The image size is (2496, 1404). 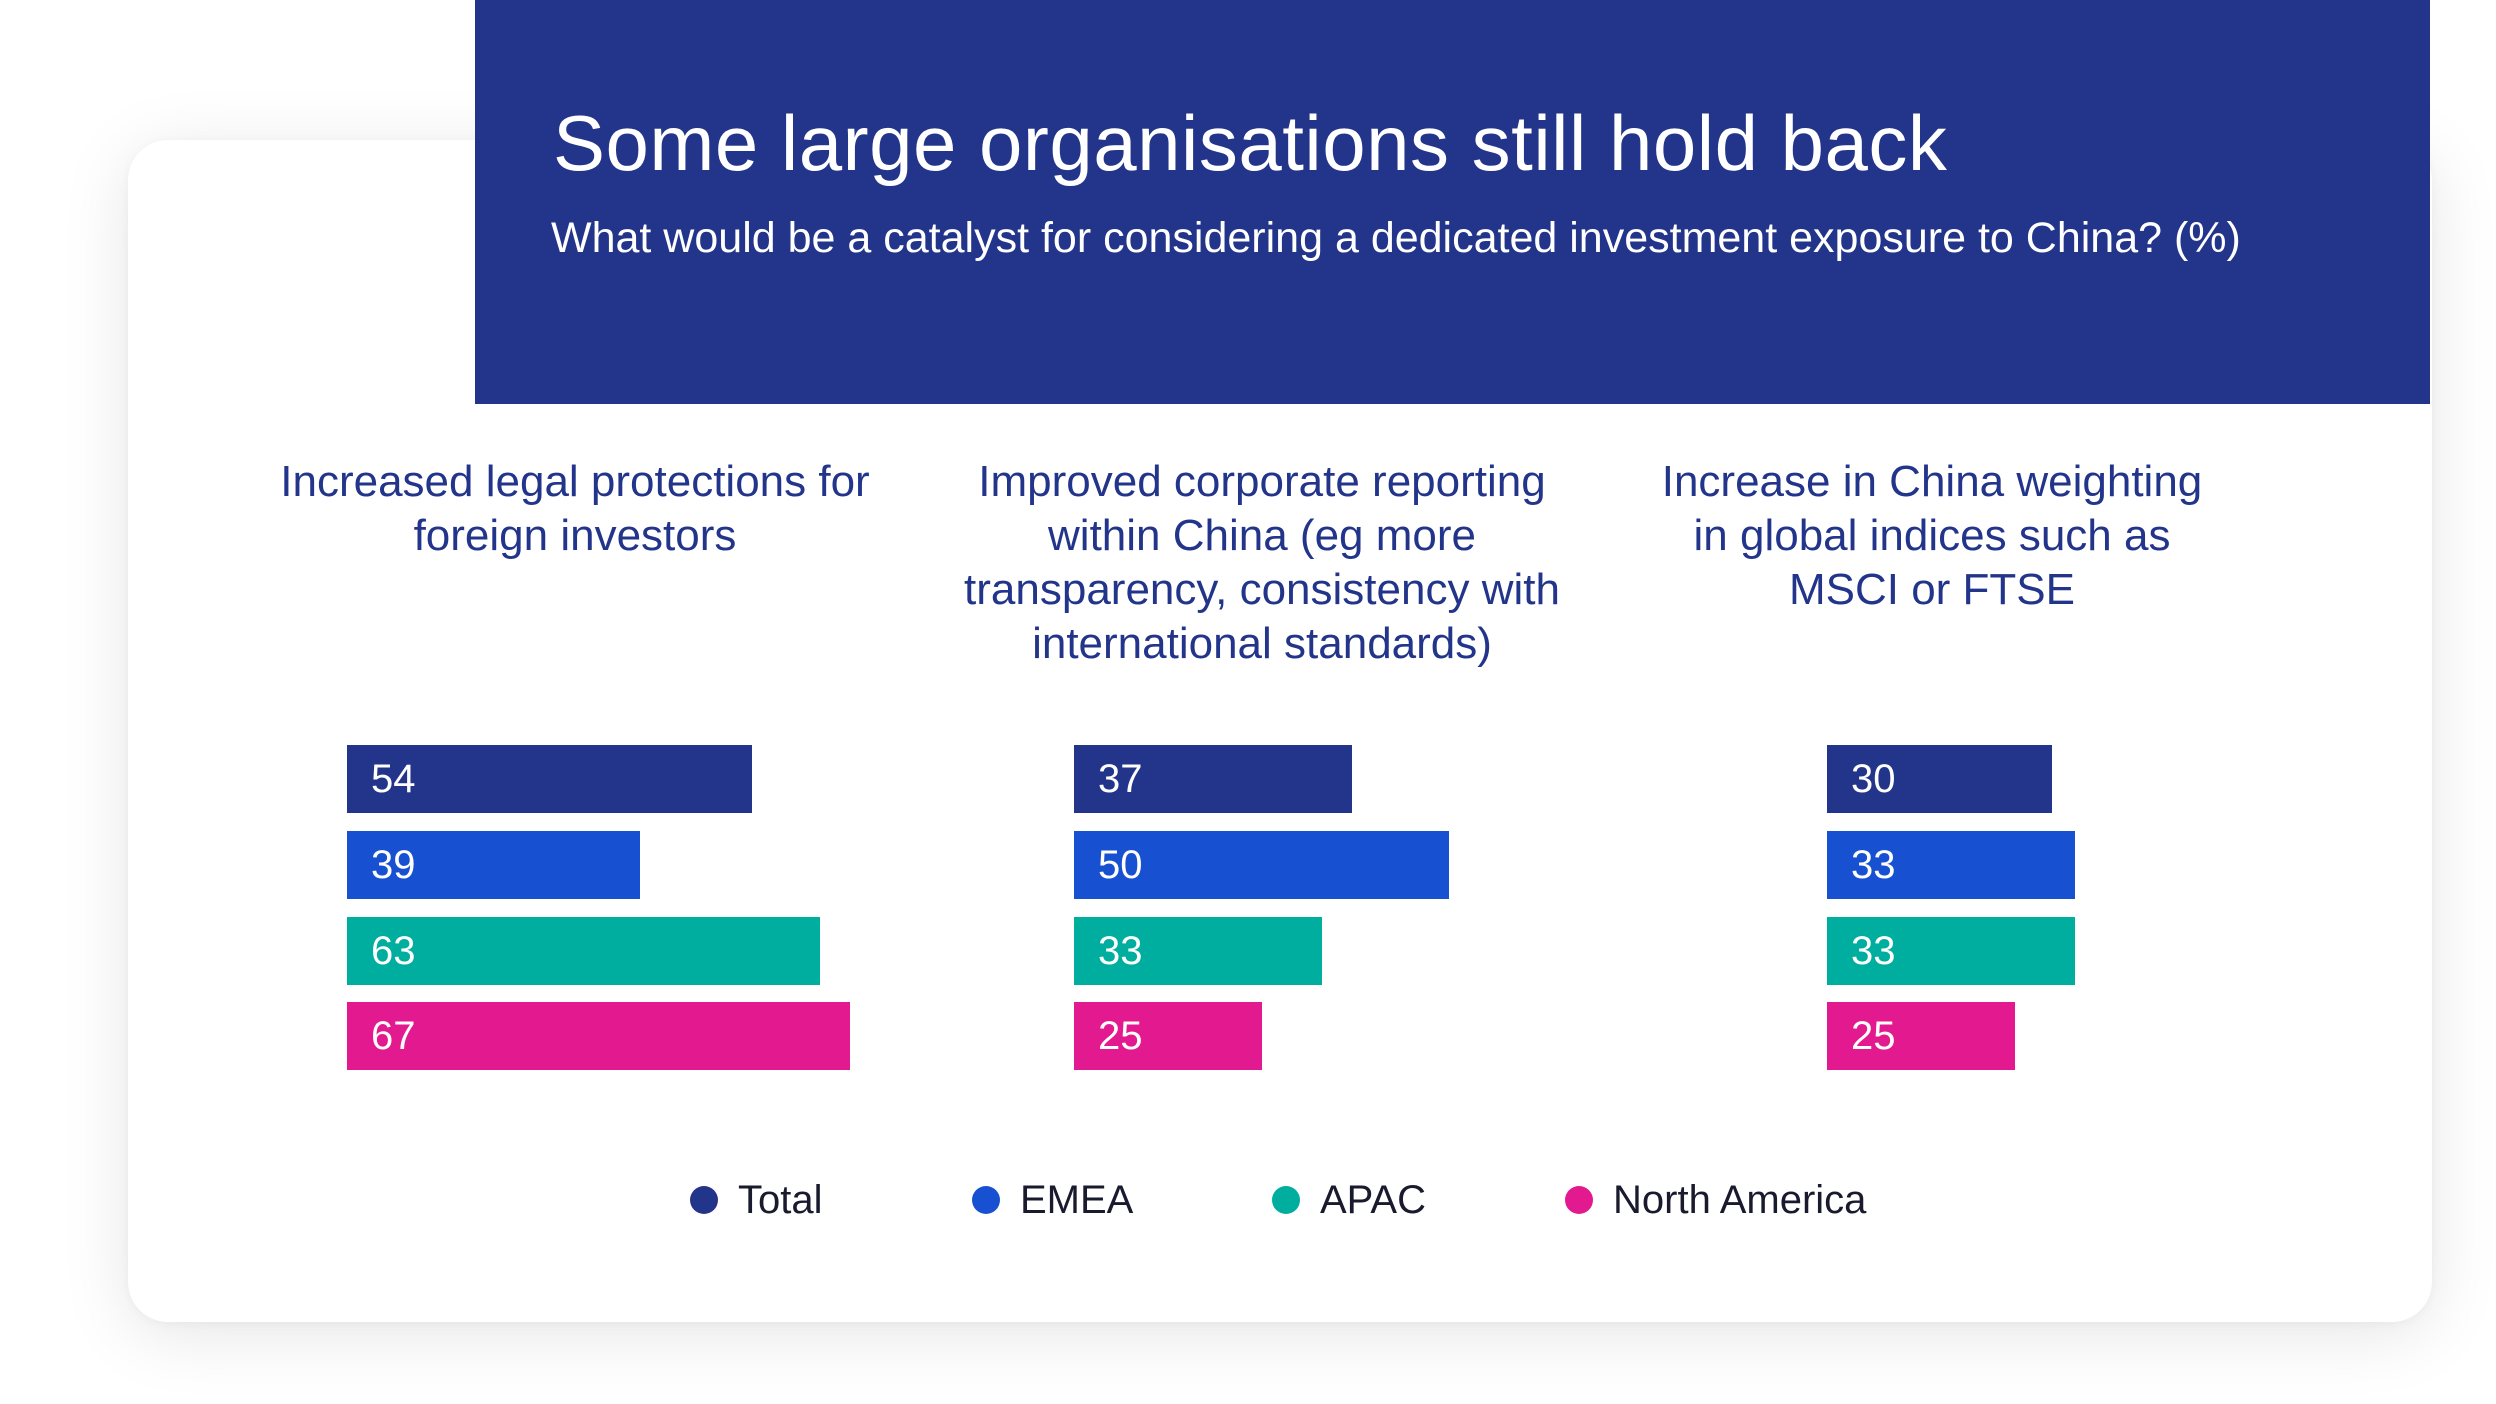 What do you see at coordinates (1077, 1199) in the screenshot?
I see `legend-label: EMEA` at bounding box center [1077, 1199].